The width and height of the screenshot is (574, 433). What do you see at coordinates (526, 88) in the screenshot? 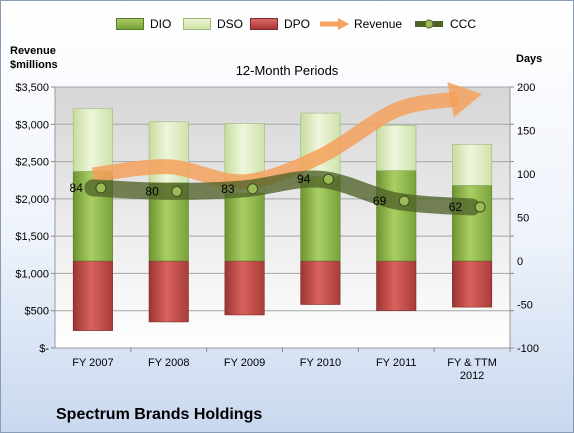
I see `right-tick-label: 200` at bounding box center [526, 88].